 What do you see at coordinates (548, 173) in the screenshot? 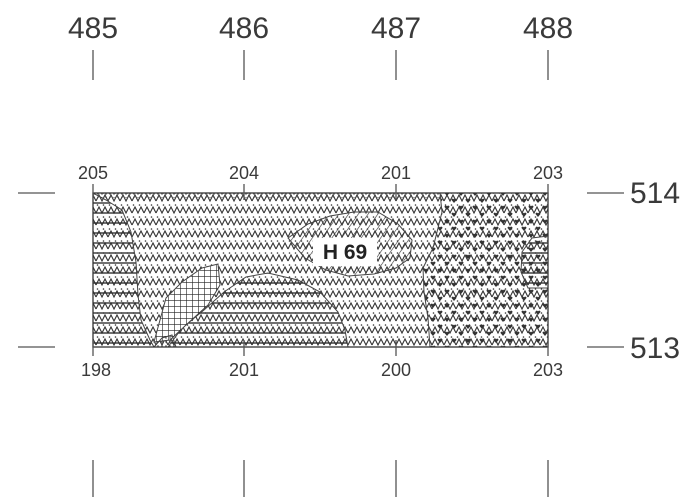
I see `top-elevation-4: 203` at bounding box center [548, 173].